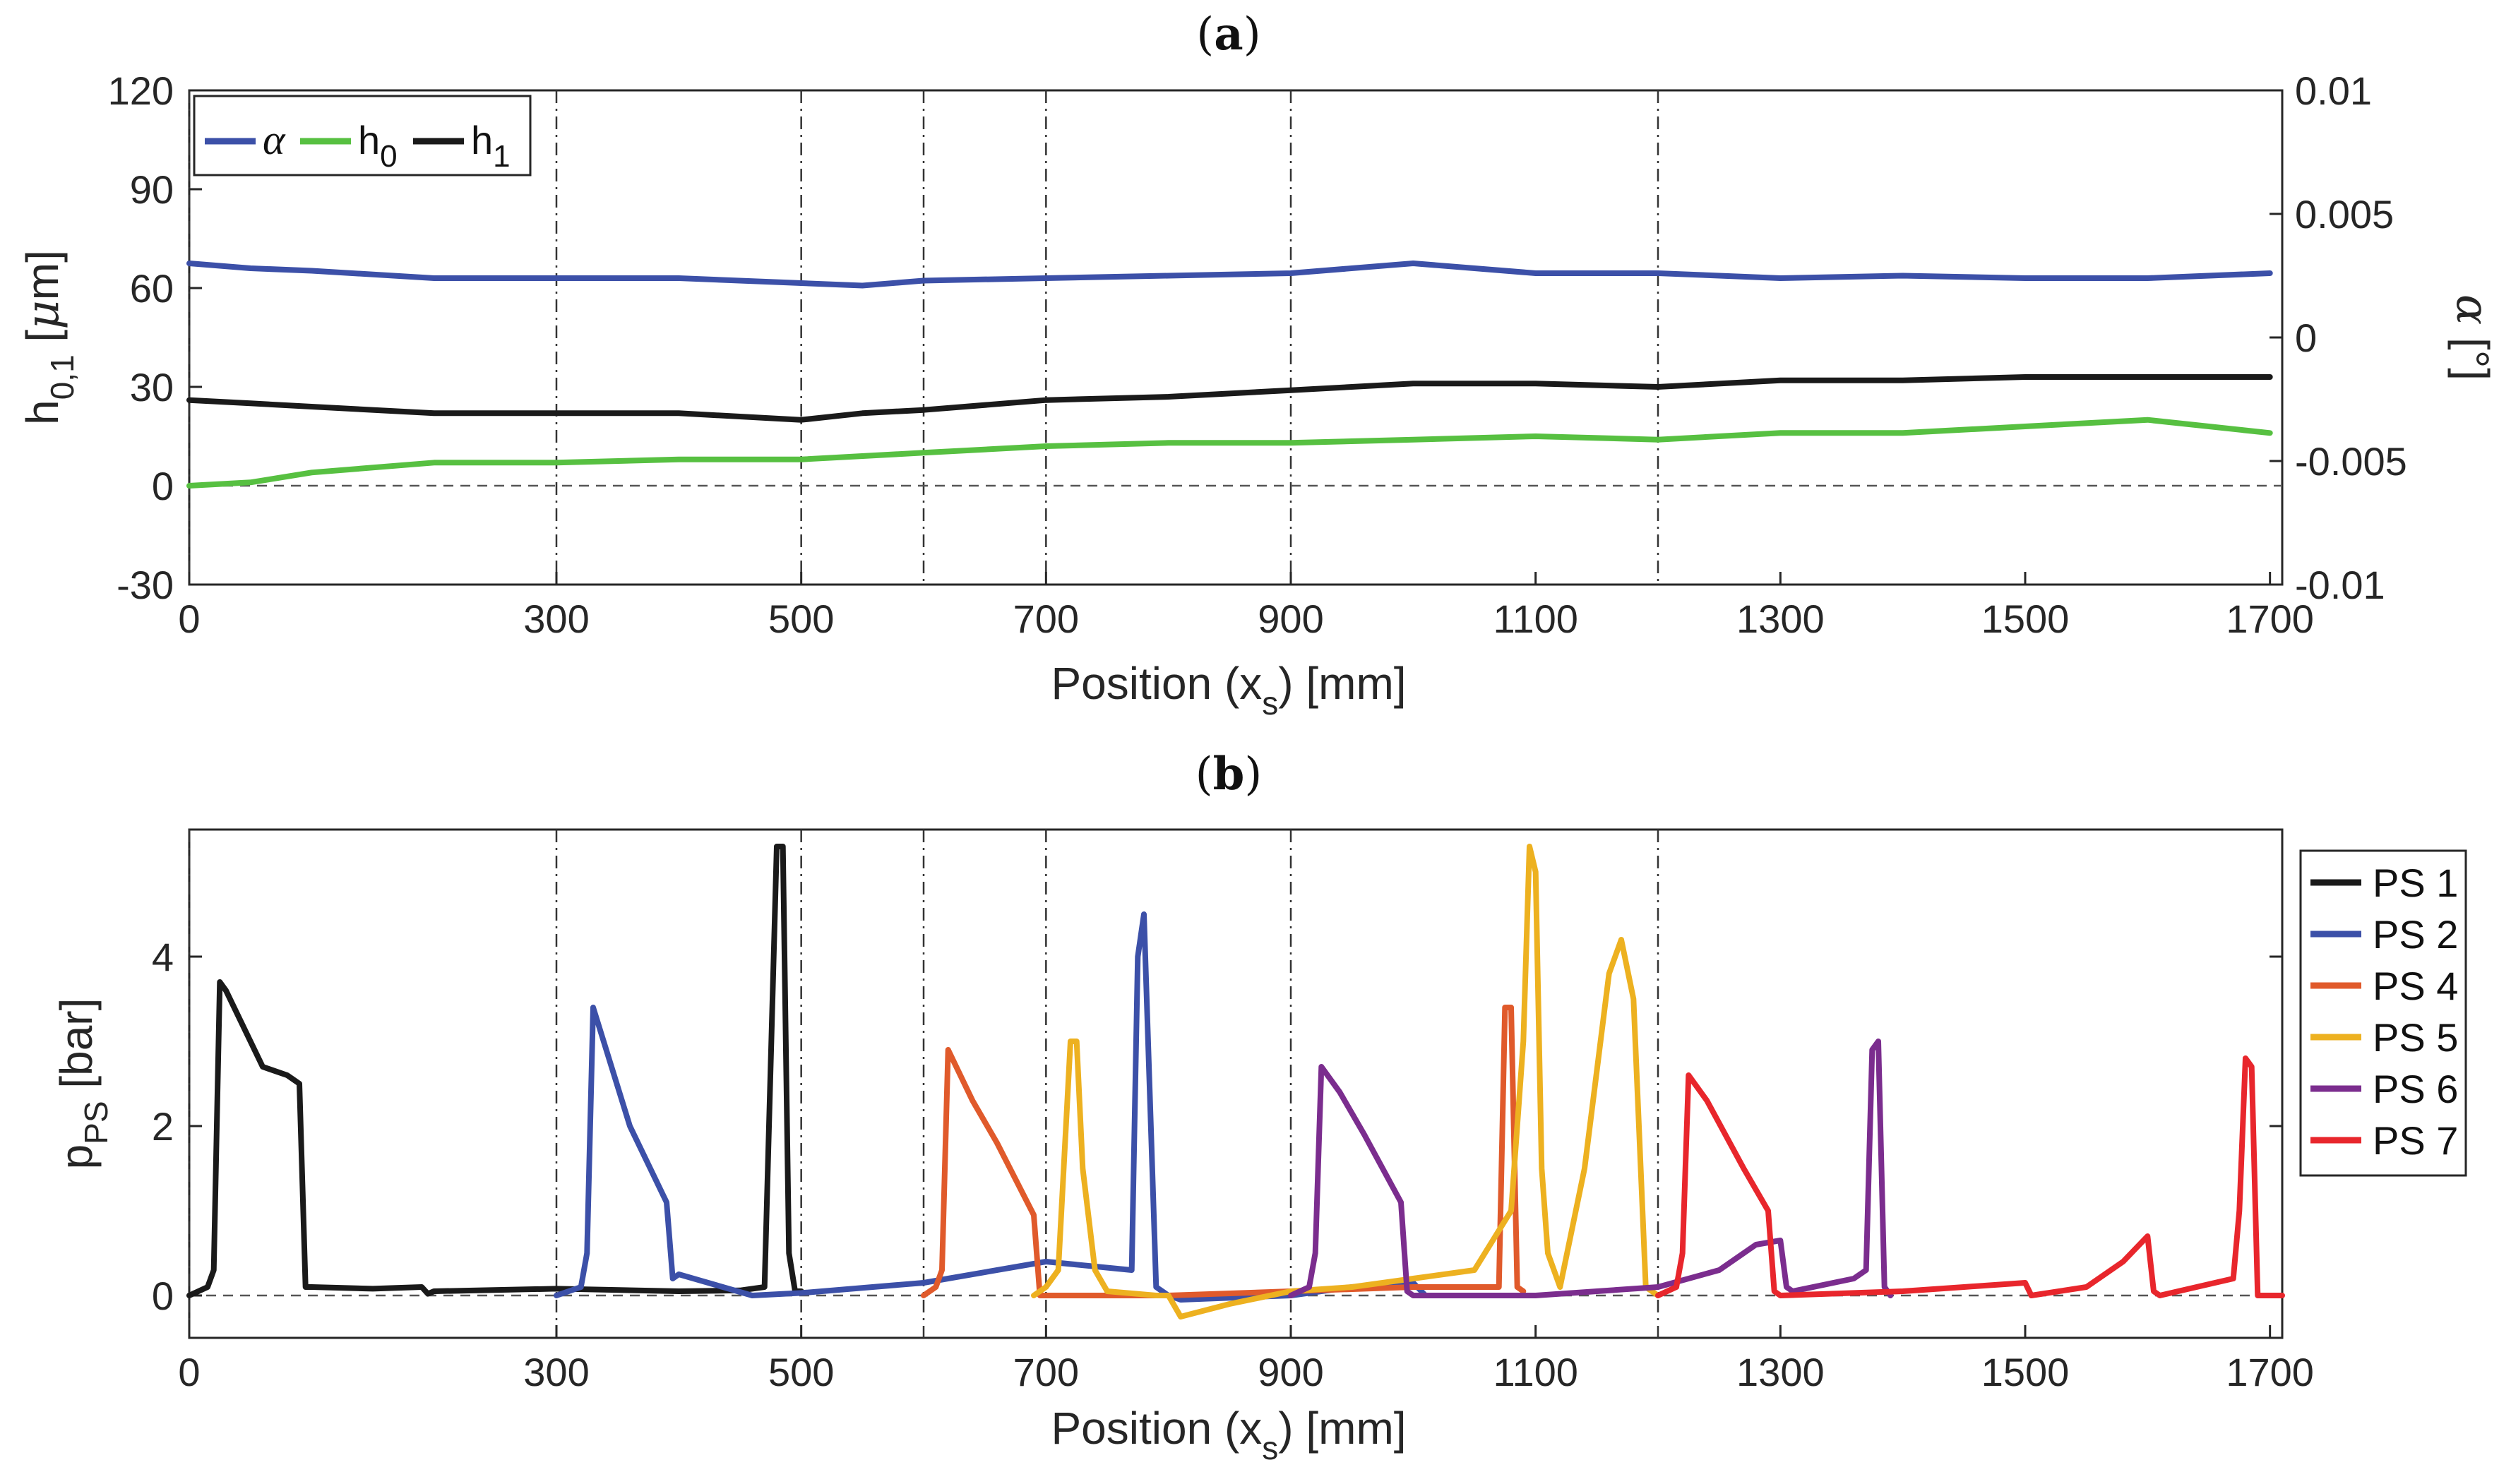 Image resolution: width=2499 pixels, height=1484 pixels. What do you see at coordinates (2344, 215) in the screenshot?
I see `y2-tick-label: 0.005` at bounding box center [2344, 215].